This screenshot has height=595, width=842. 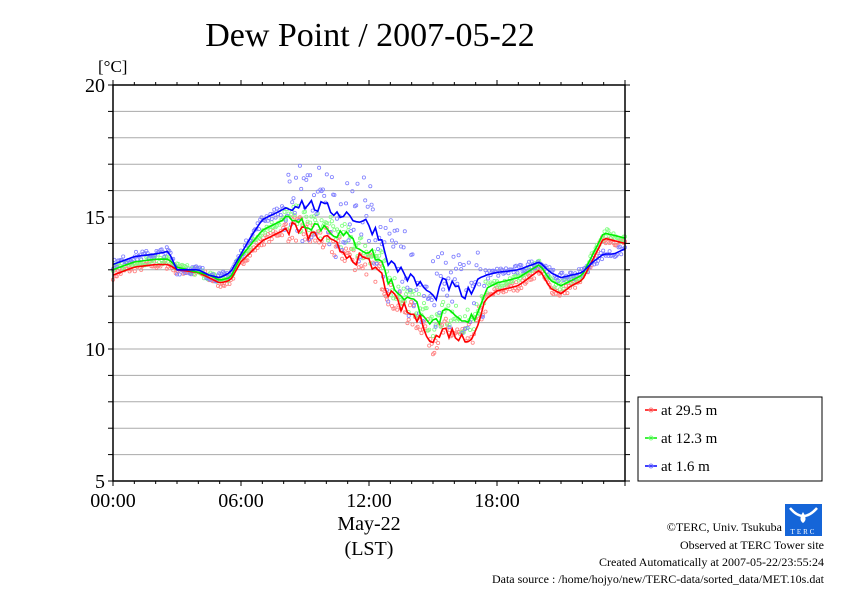 What do you see at coordinates (368, 524) in the screenshot?
I see `x-axis-date-label: May-22` at bounding box center [368, 524].